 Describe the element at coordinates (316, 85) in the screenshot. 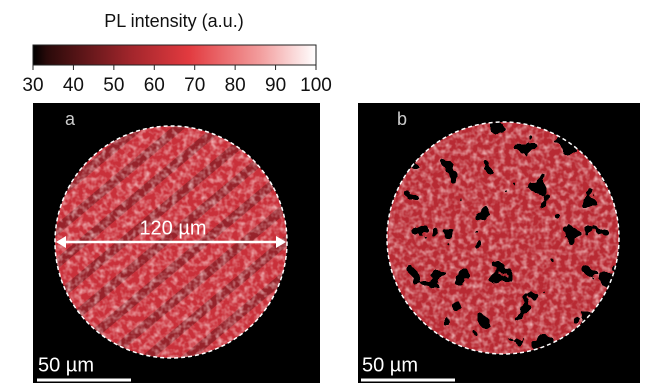

I see `tick-label: 100` at that location.